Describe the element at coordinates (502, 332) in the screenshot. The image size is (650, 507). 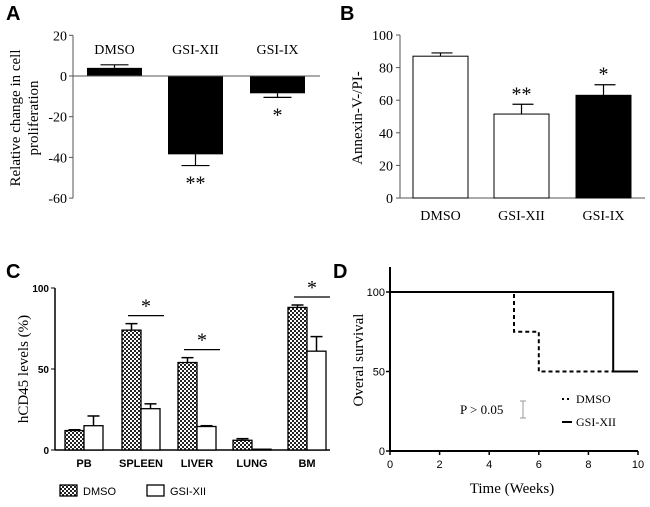
I see `survival-line-dmso` at that location.